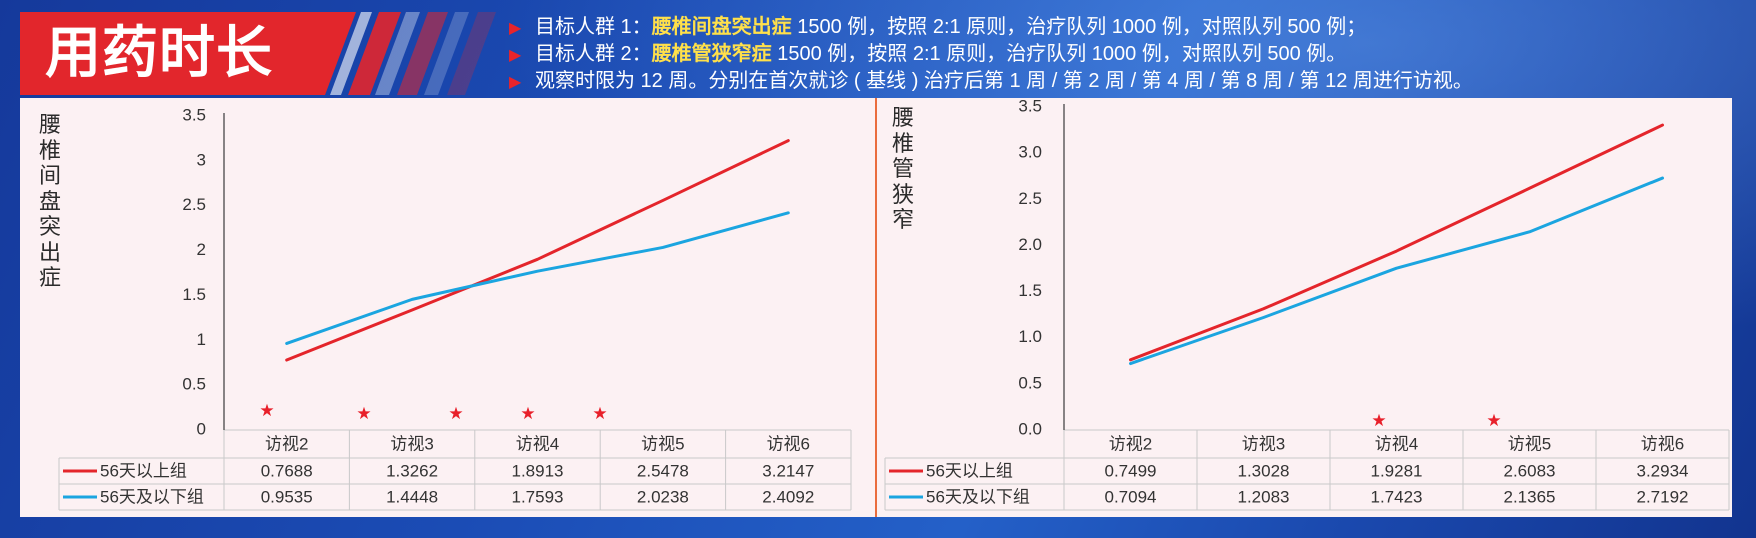  Describe the element at coordinates (412, 471) in the screenshot. I see `data-table-value: 1.3262` at that location.